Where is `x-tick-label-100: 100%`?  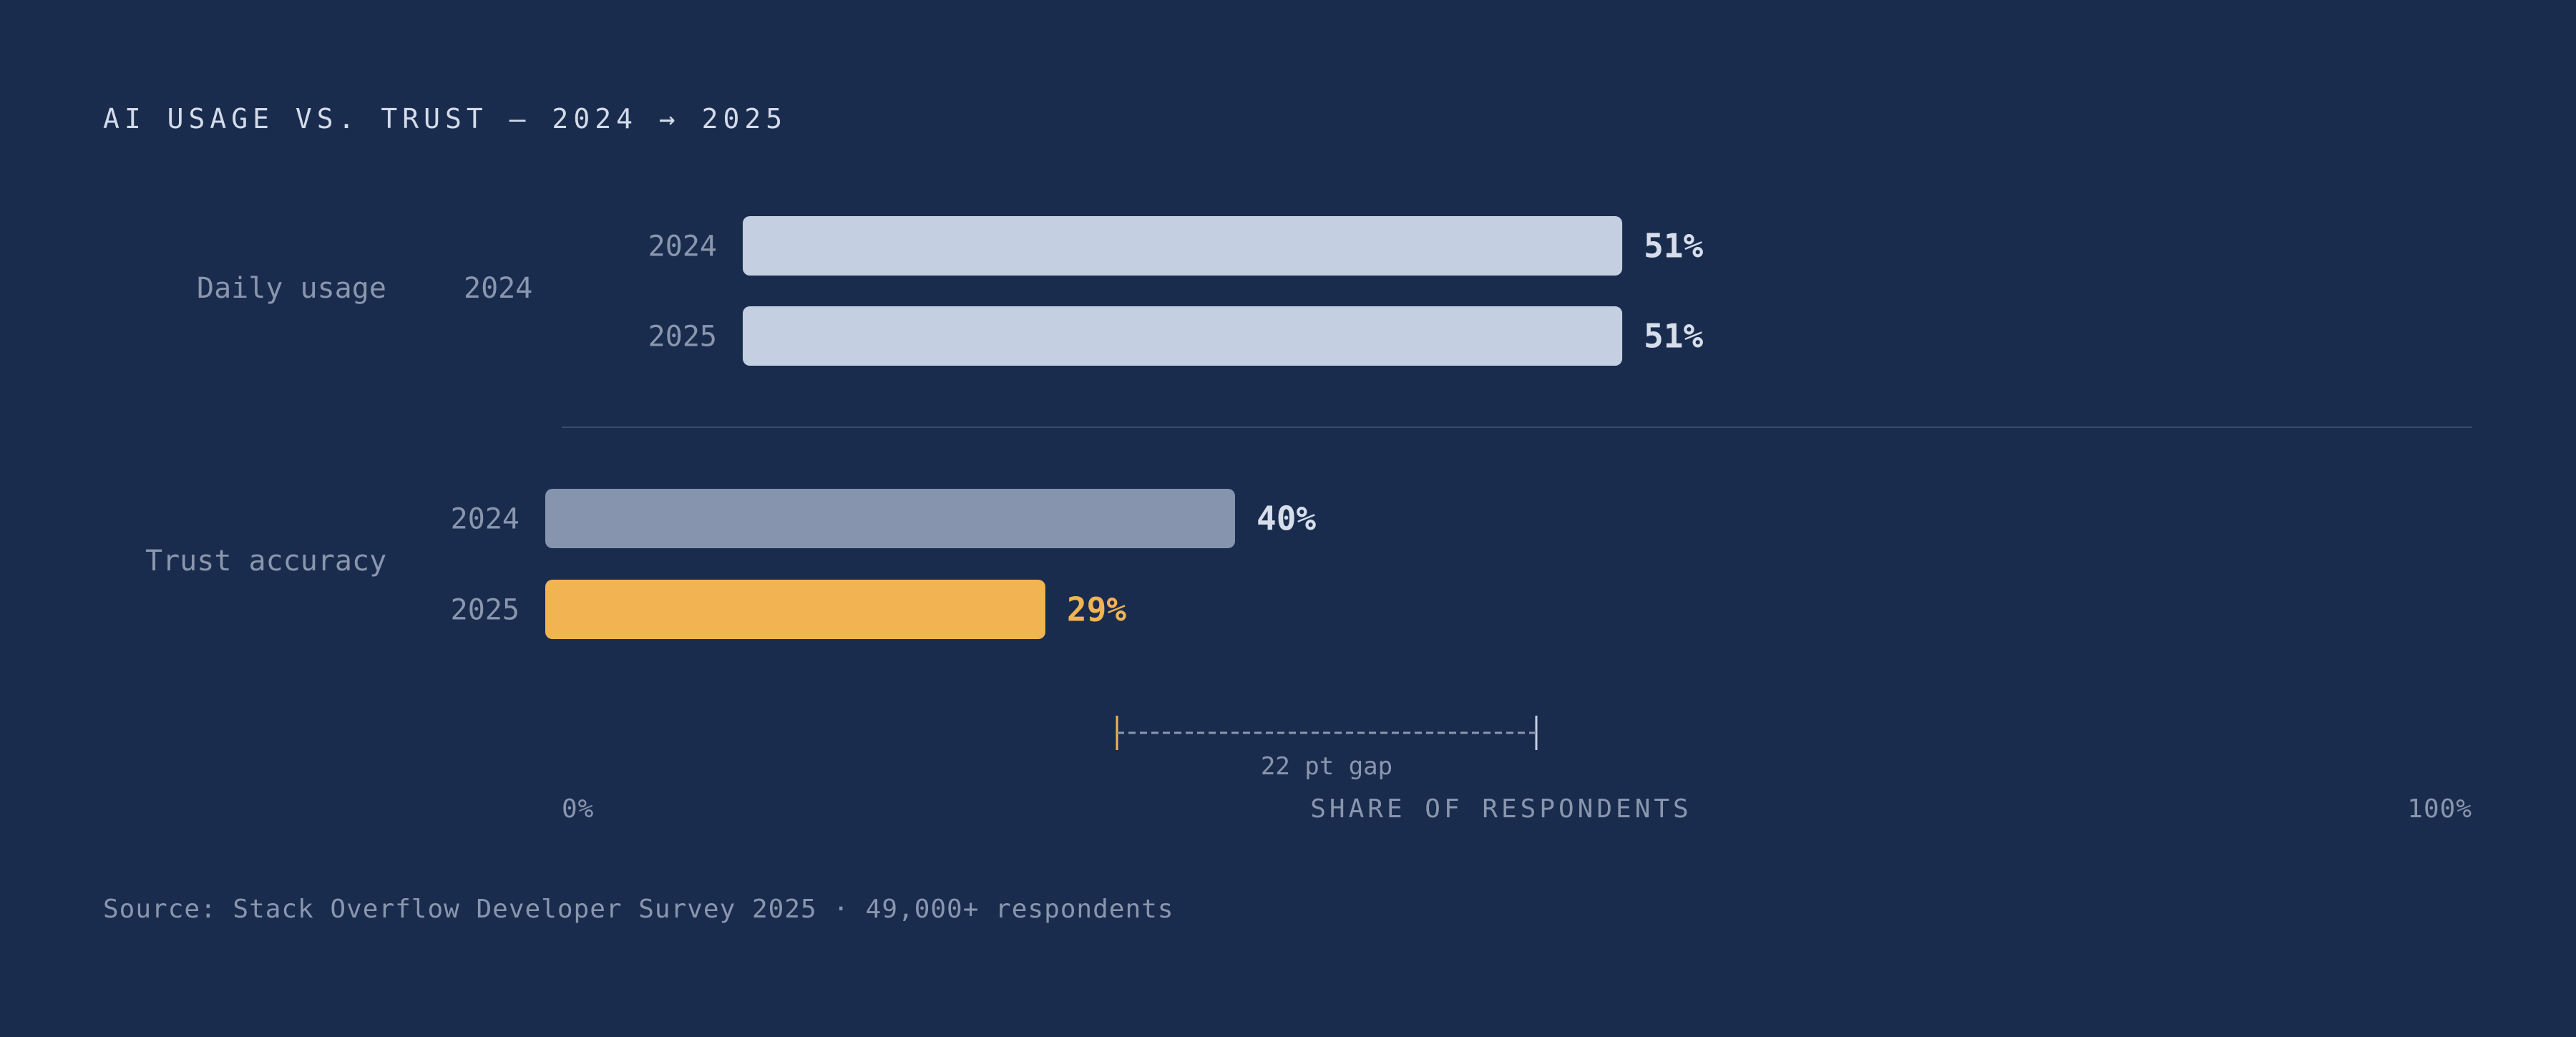 x-tick-label-100: 100% is located at coordinates (2439, 809).